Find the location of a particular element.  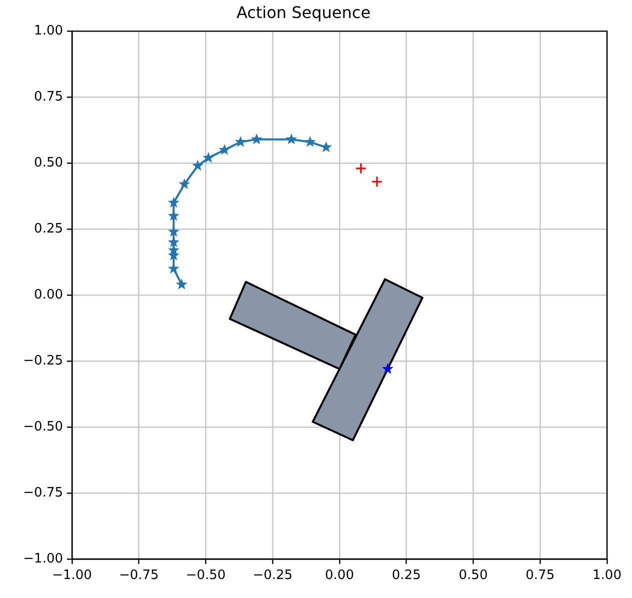

y-tick-label: 0.00 is located at coordinates (48, 294).